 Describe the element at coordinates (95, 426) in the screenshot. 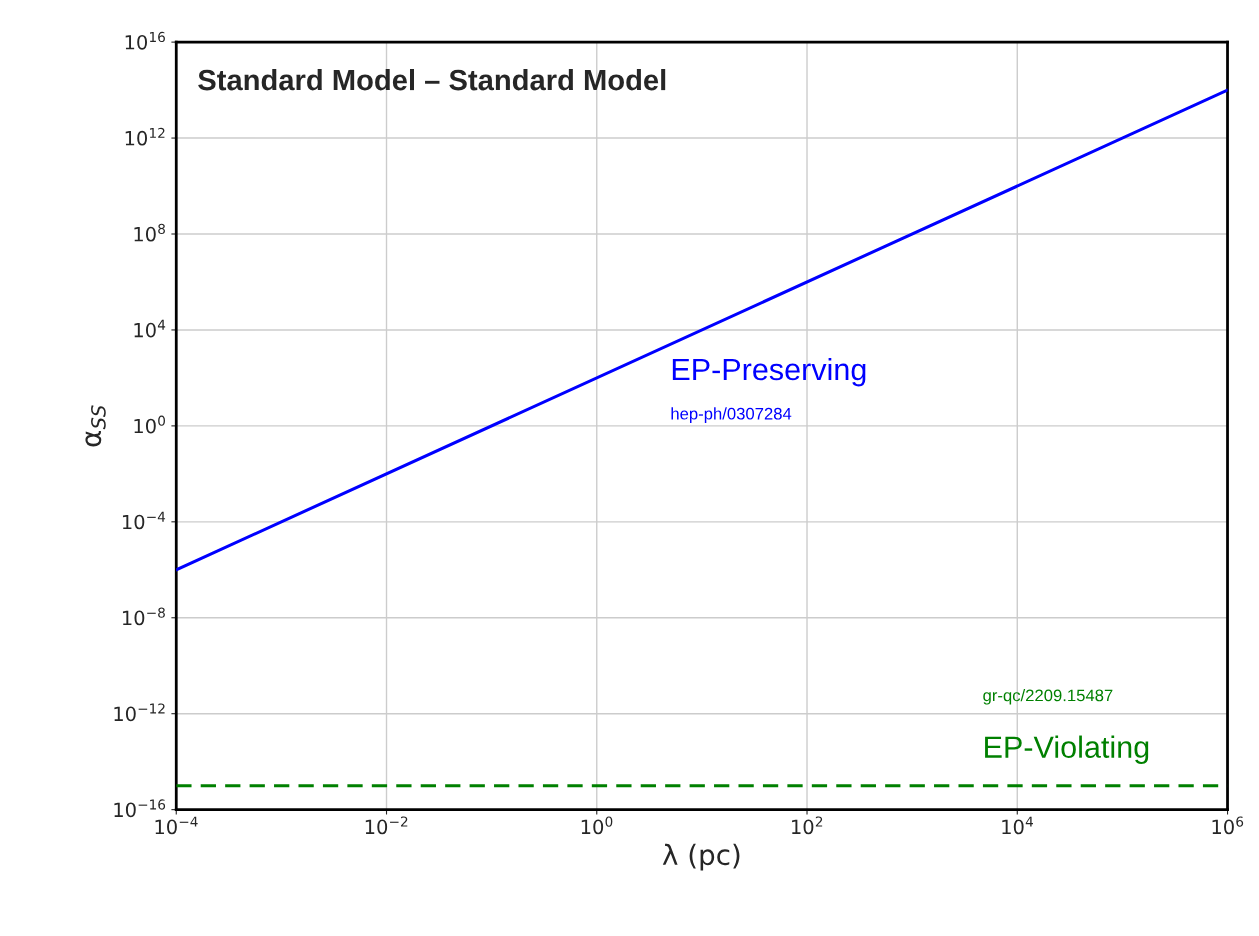

I see `y-axis-title: α$_{SS}$` at that location.